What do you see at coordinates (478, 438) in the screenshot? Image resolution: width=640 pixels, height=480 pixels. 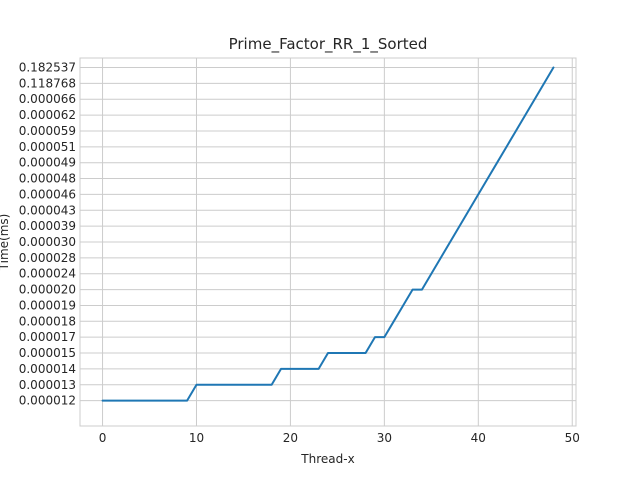 I see `x-tick-label: 40` at bounding box center [478, 438].